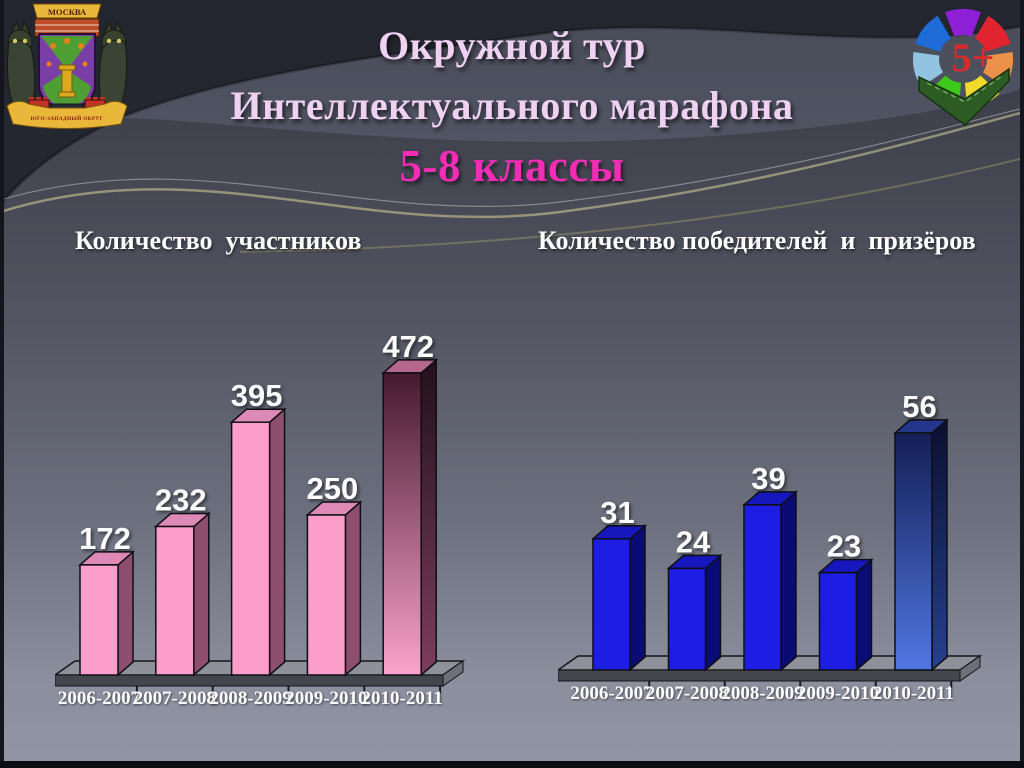 The width and height of the screenshot is (1024, 768). What do you see at coordinates (617, 512) in the screenshot?
I see `bar-value-label: 31` at bounding box center [617, 512].